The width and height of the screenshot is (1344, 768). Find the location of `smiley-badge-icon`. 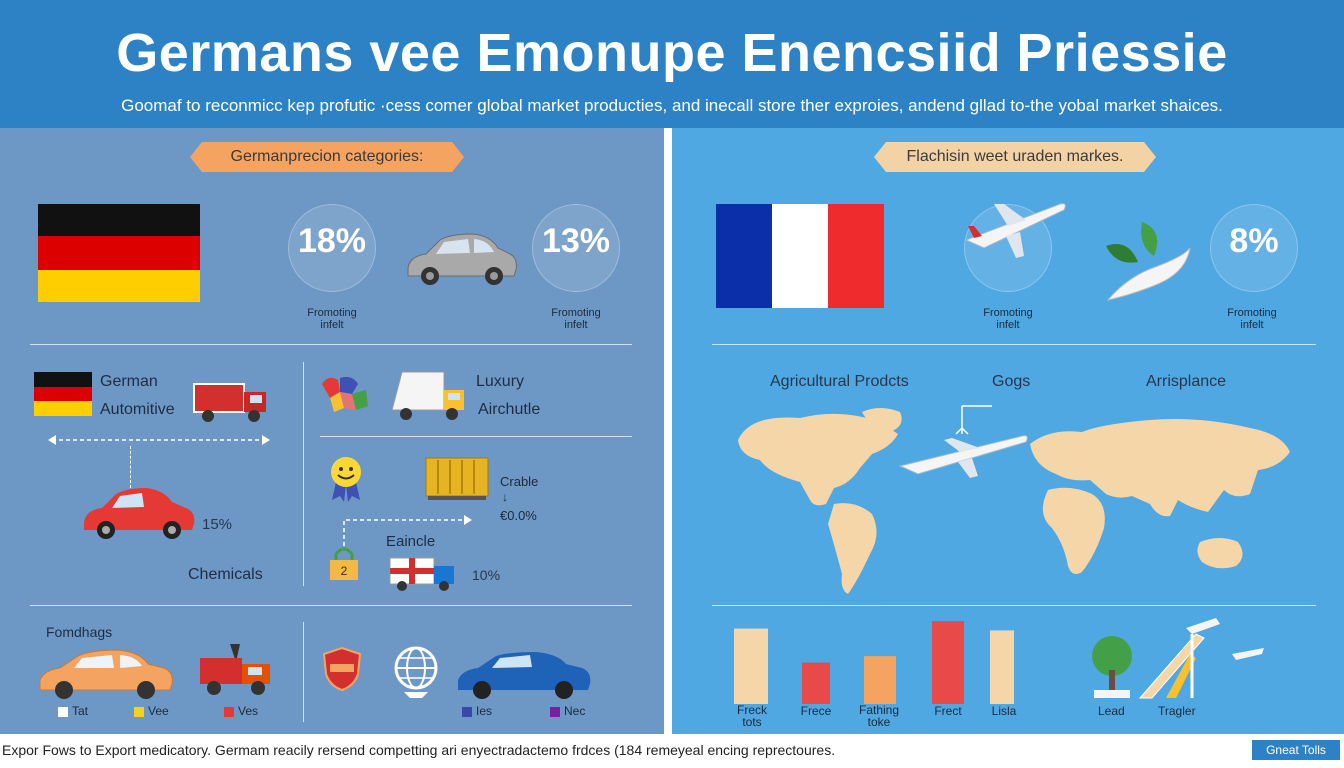

smiley-badge-icon is located at coordinates (346, 479).